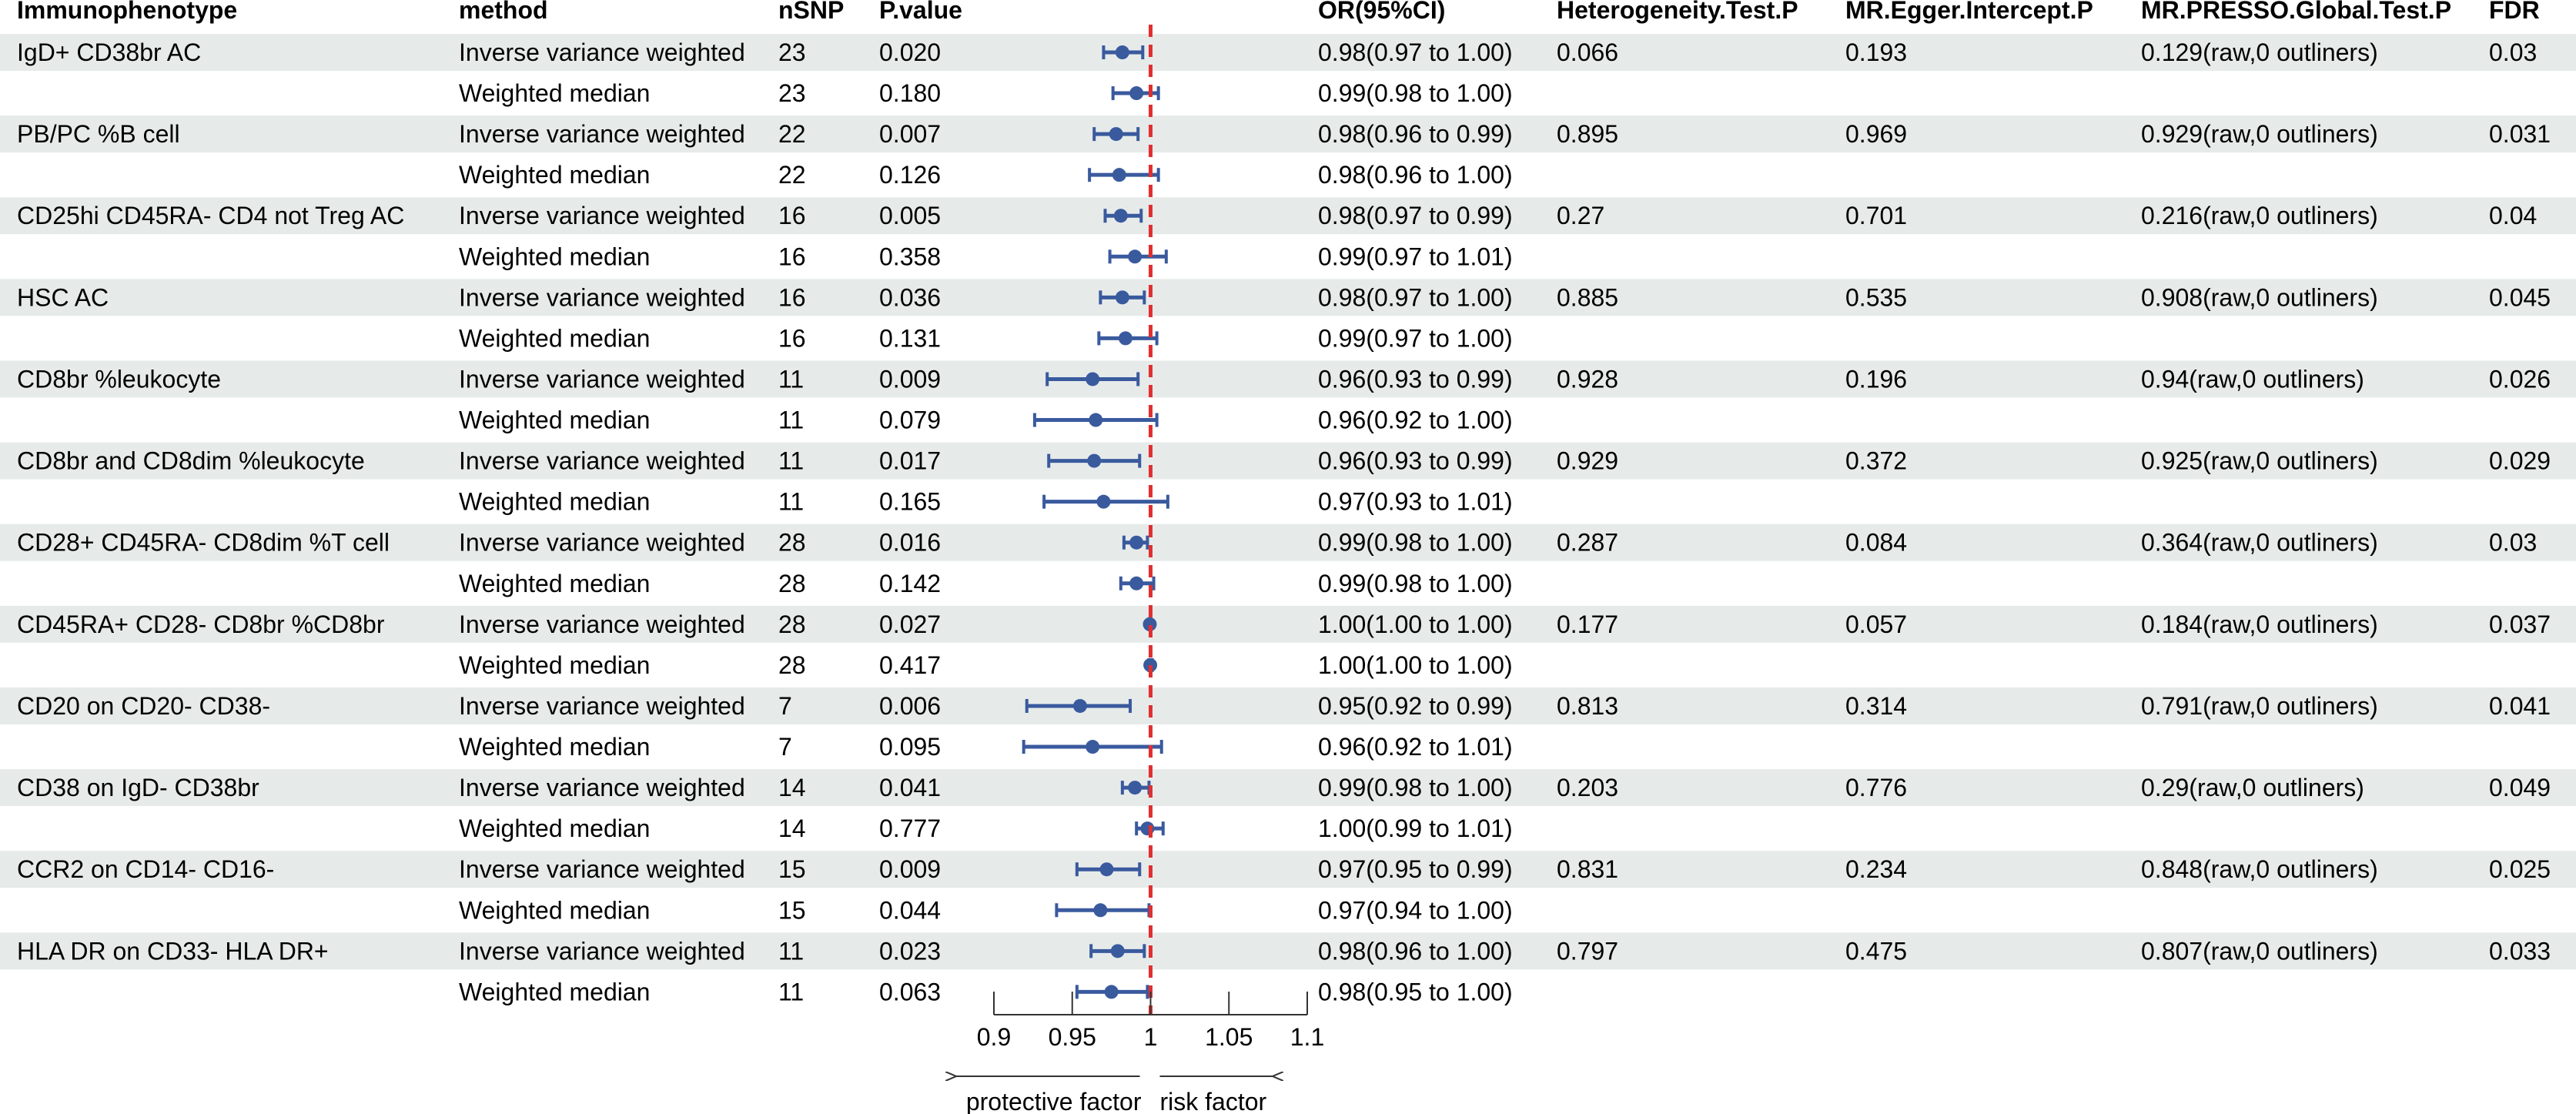 The image size is (2576, 1114). What do you see at coordinates (1416, 624) in the screenshot?
I see `cell-or: 1.00(1.00 to 1.00)` at bounding box center [1416, 624].